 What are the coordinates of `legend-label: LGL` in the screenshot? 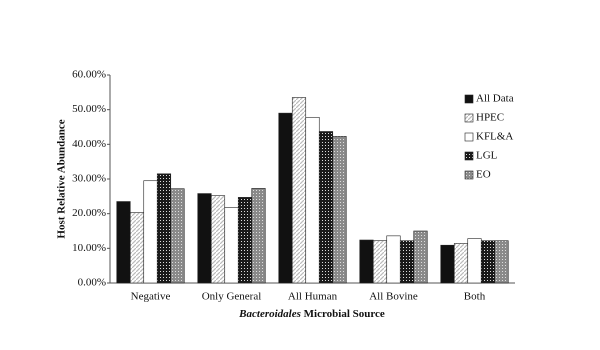 It's located at (487, 156).